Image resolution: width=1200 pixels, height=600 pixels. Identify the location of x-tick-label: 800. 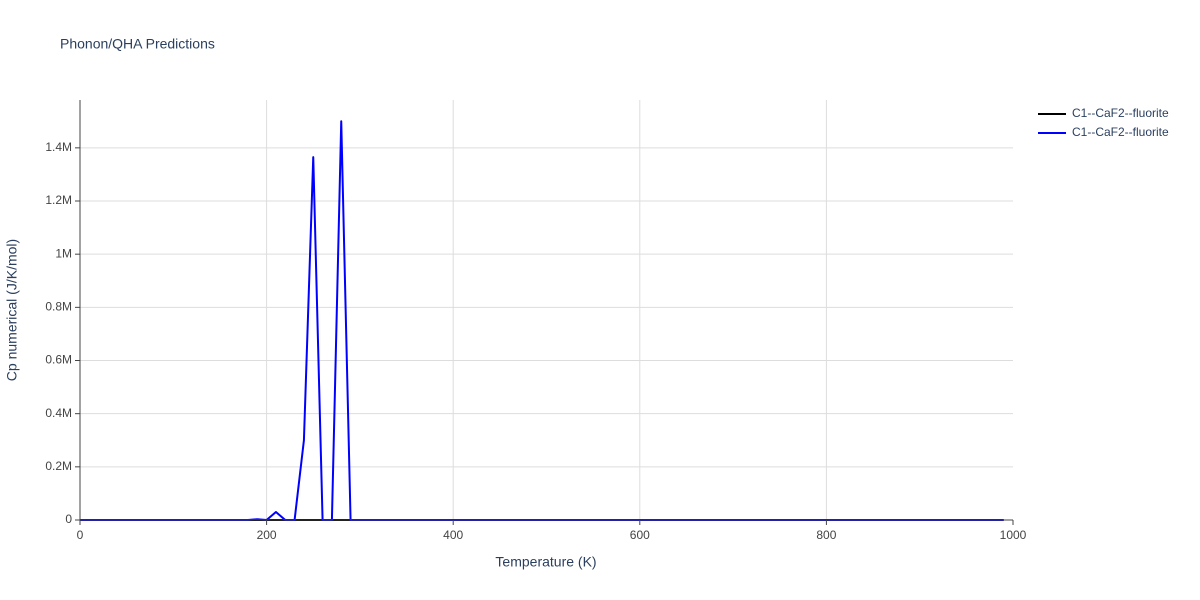
(826, 535).